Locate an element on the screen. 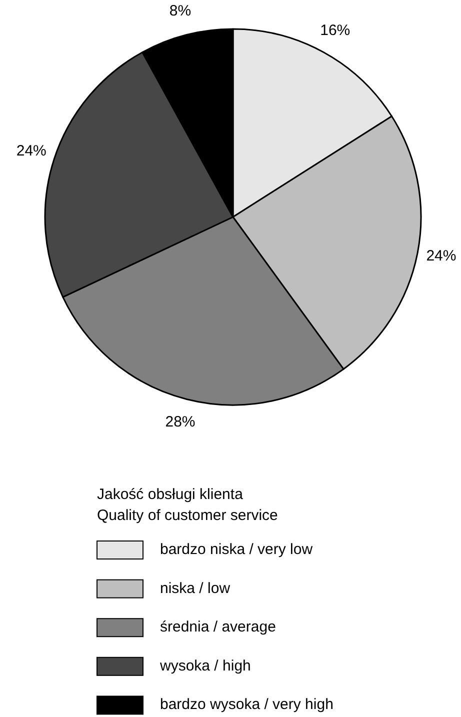 Image resolution: width=461 pixels, height=717 pixels. legend-label: średnia / average is located at coordinates (218, 627).